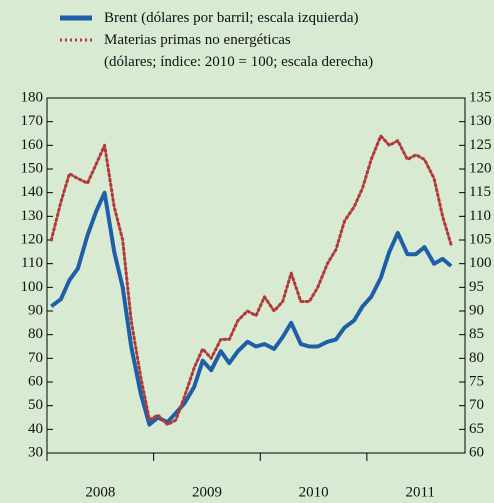 This screenshot has width=494, height=503. What do you see at coordinates (480, 145) in the screenshot?
I see `y2-tick-label: 125` at bounding box center [480, 145].